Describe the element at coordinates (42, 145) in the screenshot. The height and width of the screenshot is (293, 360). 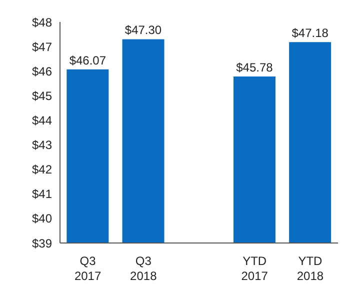
I see `y-tick-label: $43` at that location.